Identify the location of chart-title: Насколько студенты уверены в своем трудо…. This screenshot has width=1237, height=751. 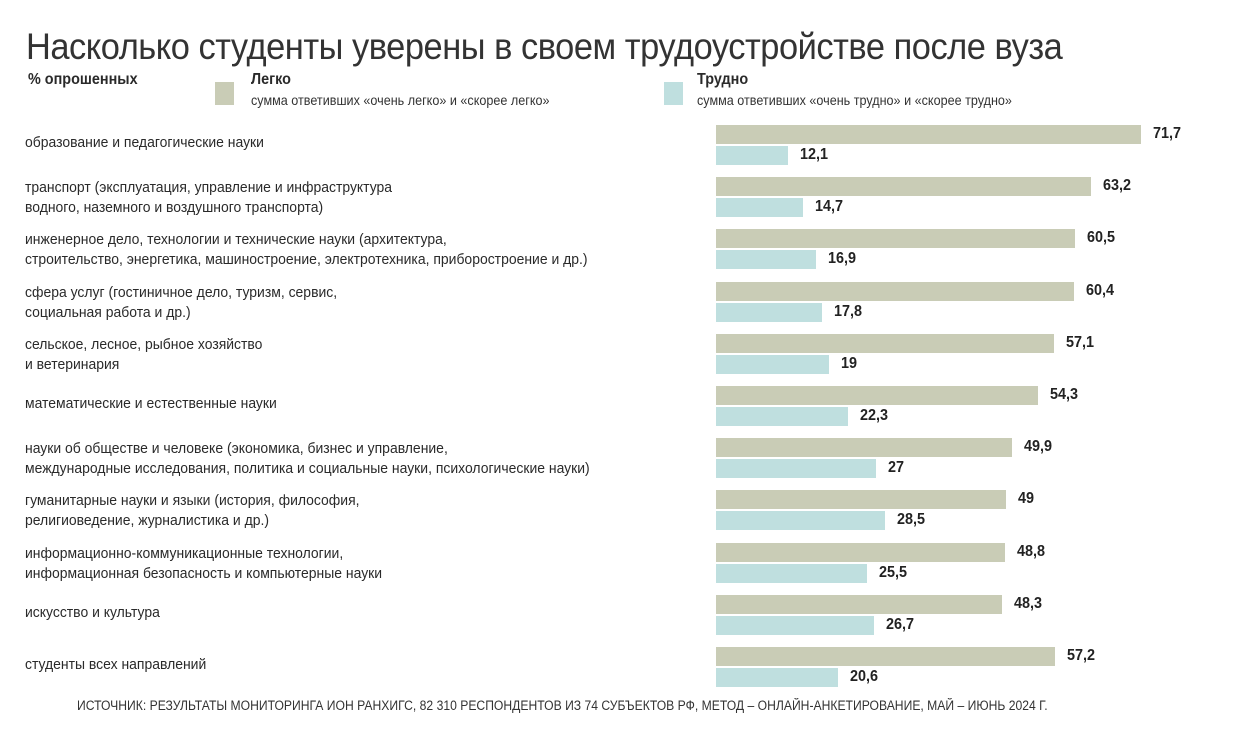
(544, 46).